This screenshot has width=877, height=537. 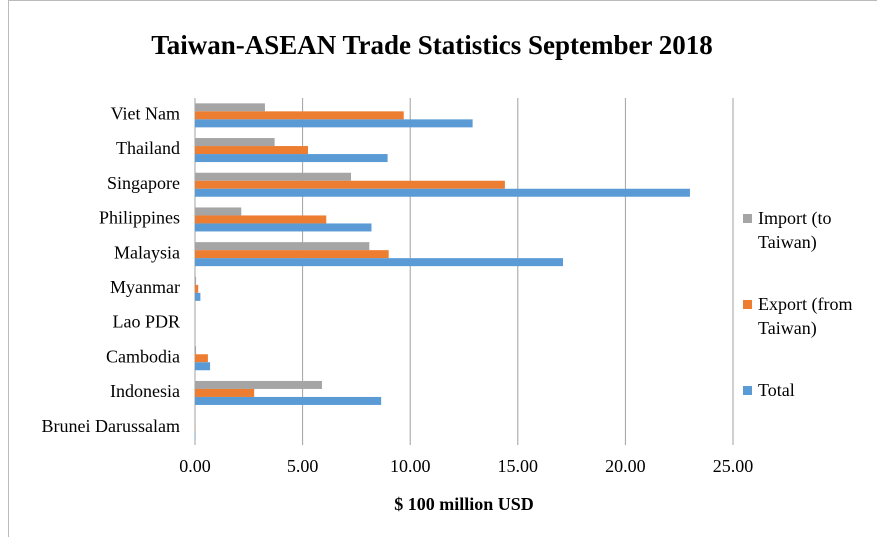 I want to click on y-tick-label: Indonesia, so click(x=145, y=391).